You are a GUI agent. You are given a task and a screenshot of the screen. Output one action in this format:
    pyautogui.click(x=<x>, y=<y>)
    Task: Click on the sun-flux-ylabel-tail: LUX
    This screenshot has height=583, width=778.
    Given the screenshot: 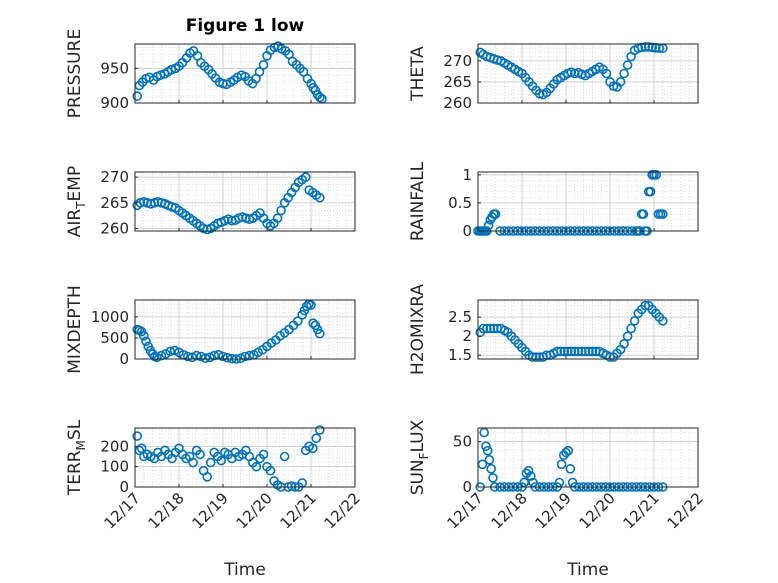 What is the action you would take?
    pyautogui.click(x=418, y=435)
    